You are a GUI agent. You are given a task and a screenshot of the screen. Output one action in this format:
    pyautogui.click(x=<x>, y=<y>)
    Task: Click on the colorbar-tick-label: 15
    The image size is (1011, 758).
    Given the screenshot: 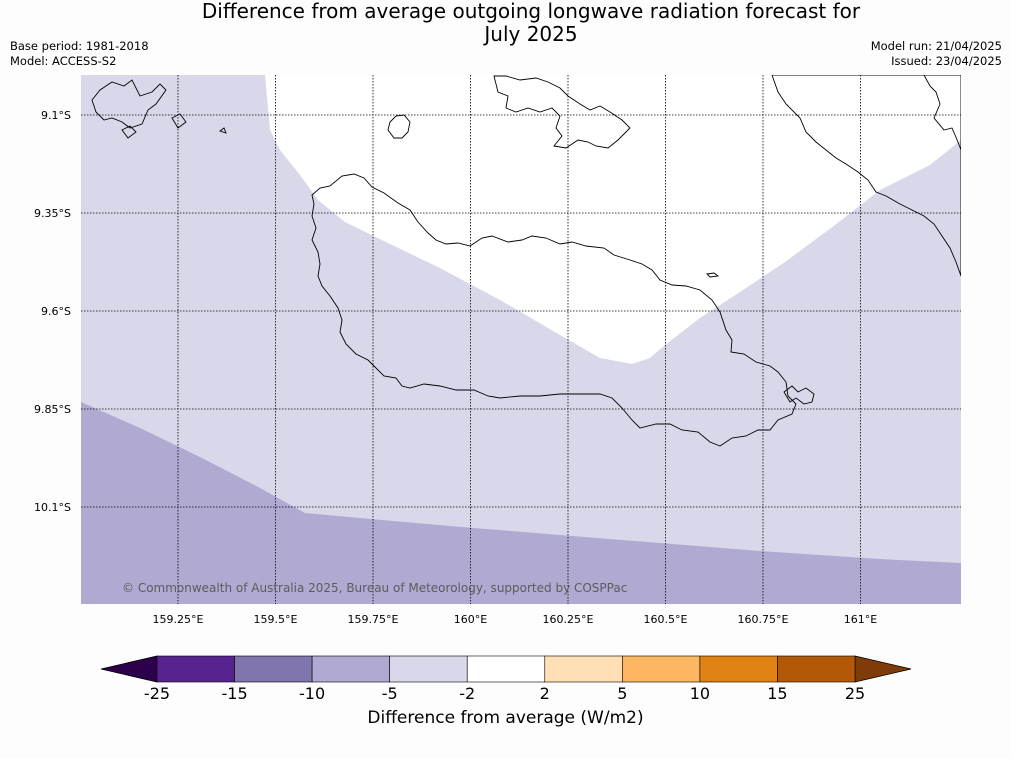 What is the action you would take?
    pyautogui.click(x=777, y=693)
    